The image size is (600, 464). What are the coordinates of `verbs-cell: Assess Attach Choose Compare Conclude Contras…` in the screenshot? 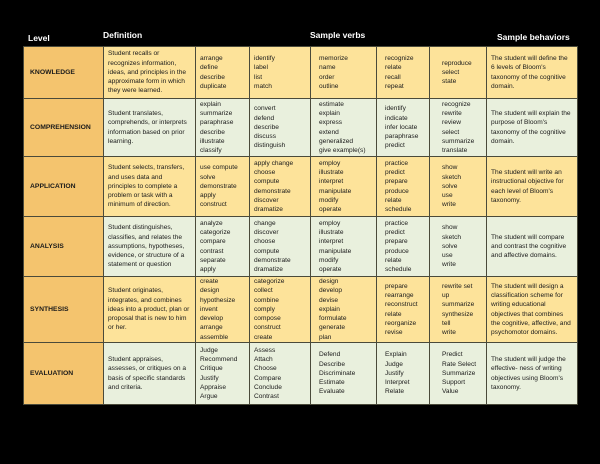 It's located at (280, 373).